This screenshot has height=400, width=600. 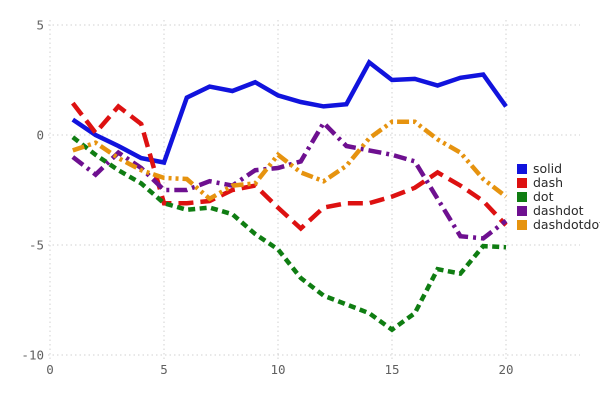 What do you see at coordinates (522, 168) in the screenshot?
I see `legend-swatch-solid` at bounding box center [522, 168].